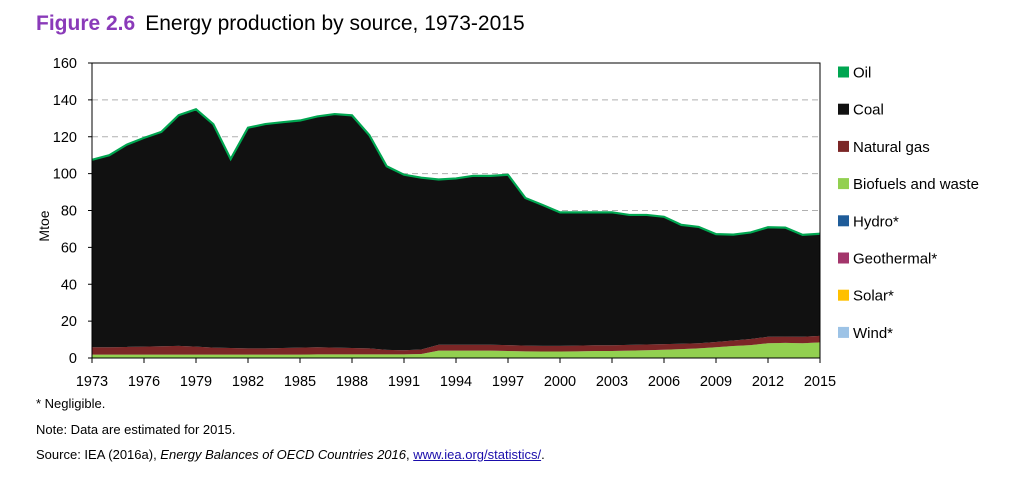 This screenshot has height=489, width=1024. What do you see at coordinates (409, 454) in the screenshot?
I see `source-sep: ,` at bounding box center [409, 454].